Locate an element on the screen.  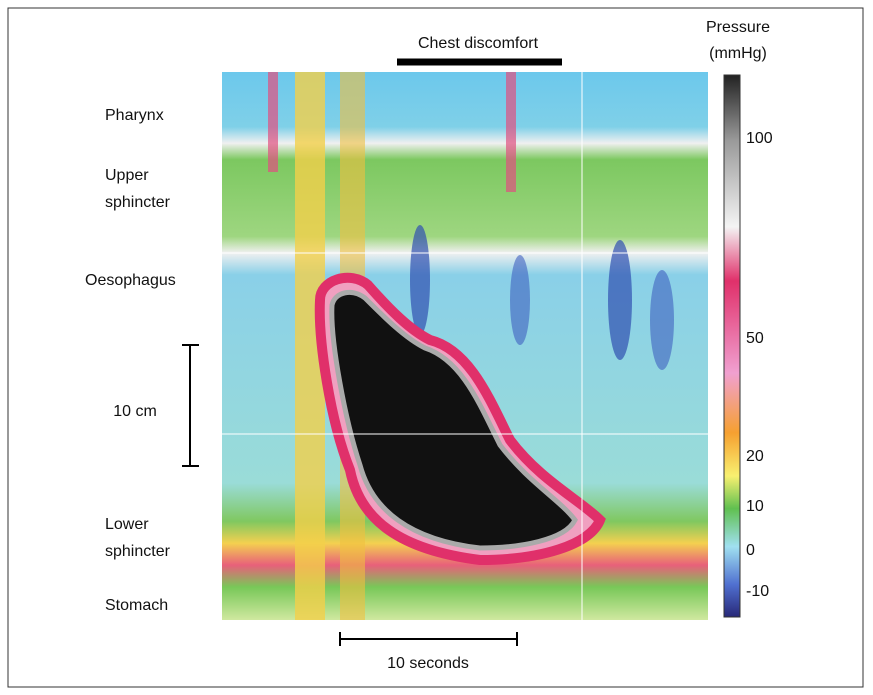
legend-unit: (mmHg) is located at coordinates (738, 53).